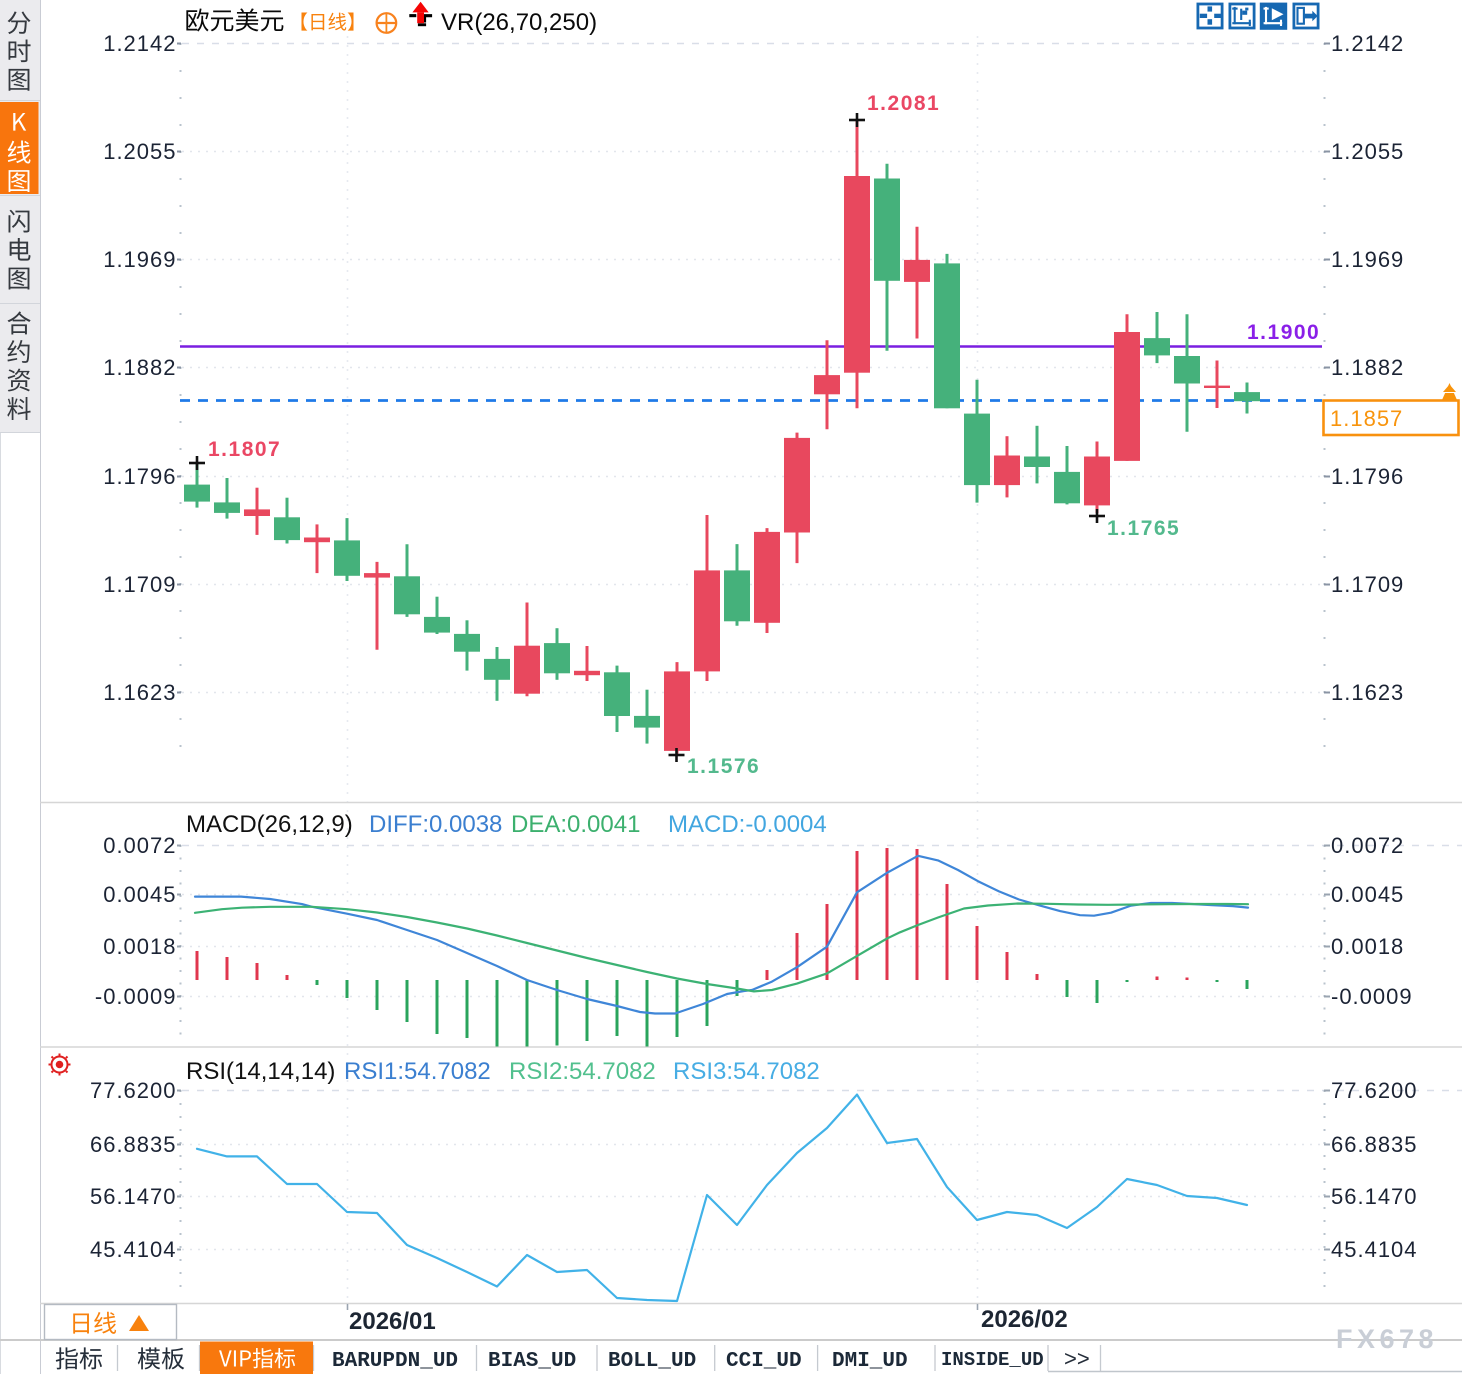  I want to click on svg-text: 1.2081, so click(903, 103).